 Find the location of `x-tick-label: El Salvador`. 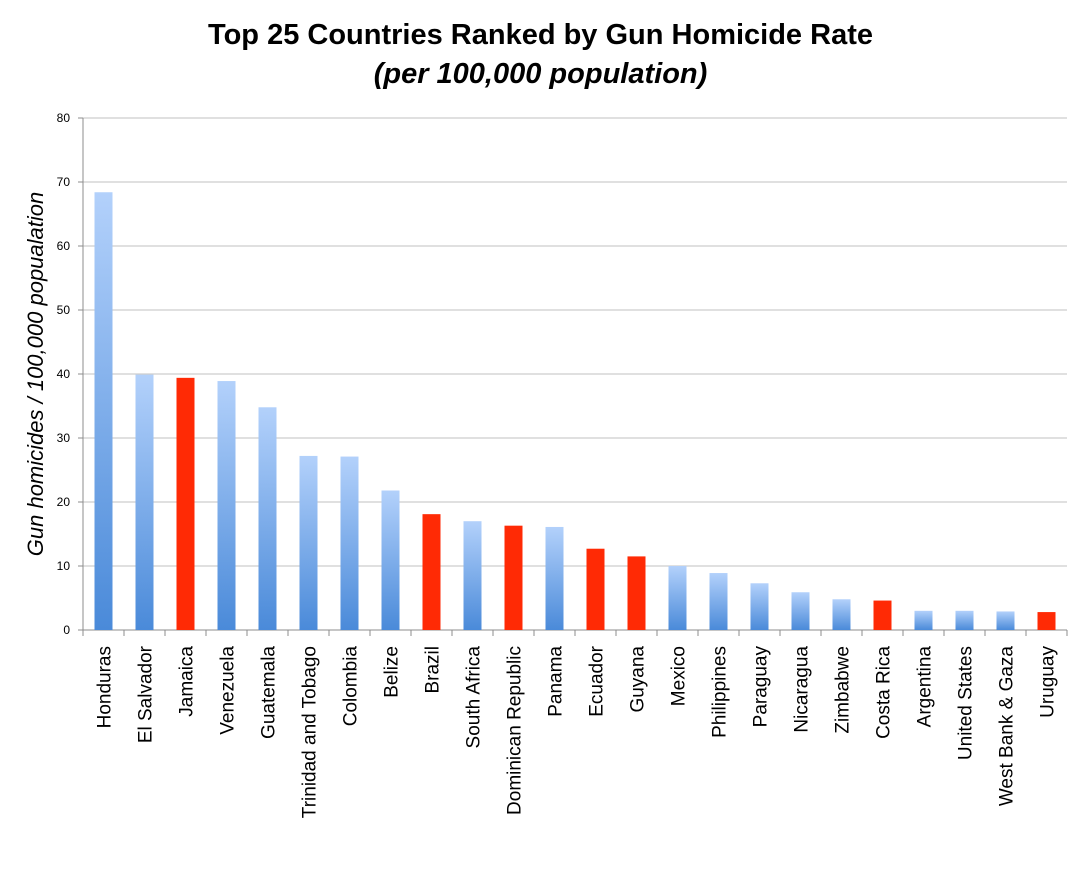

x-tick-label: El Salvador is located at coordinates (146, 694).